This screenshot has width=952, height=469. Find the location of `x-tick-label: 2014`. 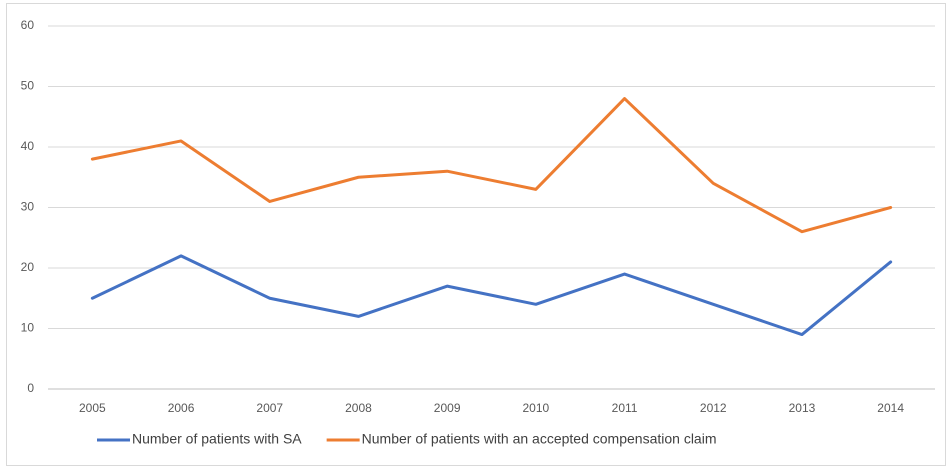

x-tick-label: 2014 is located at coordinates (890, 408).